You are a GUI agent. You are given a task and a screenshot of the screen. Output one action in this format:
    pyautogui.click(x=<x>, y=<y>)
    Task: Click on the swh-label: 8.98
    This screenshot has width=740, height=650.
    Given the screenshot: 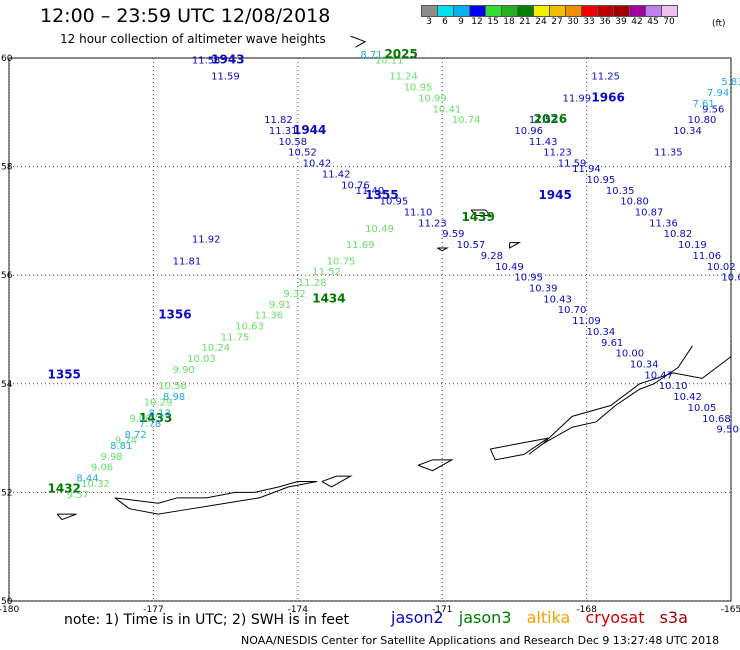 What is the action you would take?
    pyautogui.click(x=174, y=397)
    